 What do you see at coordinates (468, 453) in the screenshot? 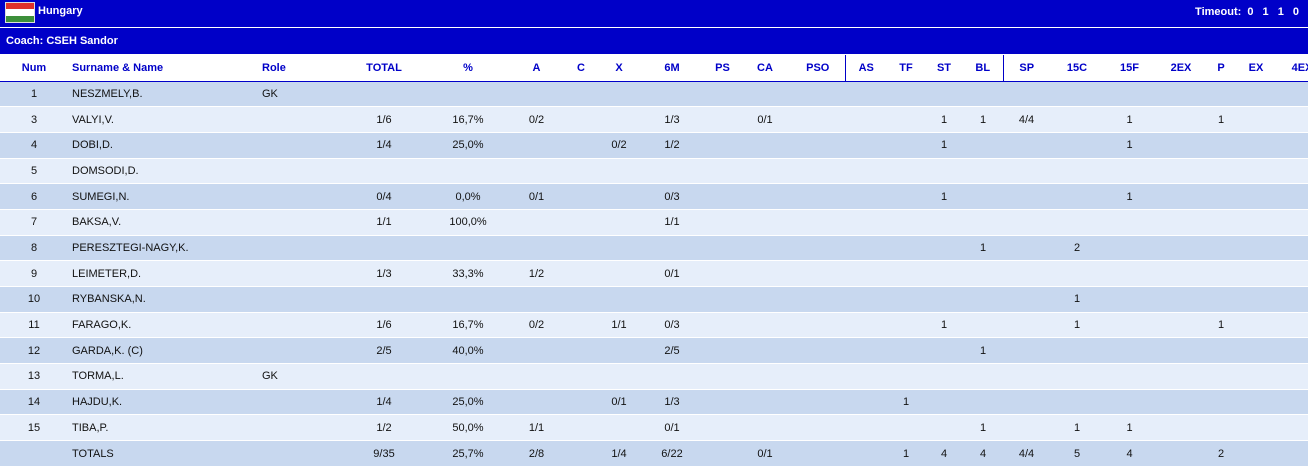
I see `table-cell: 25,7%` at bounding box center [468, 453].